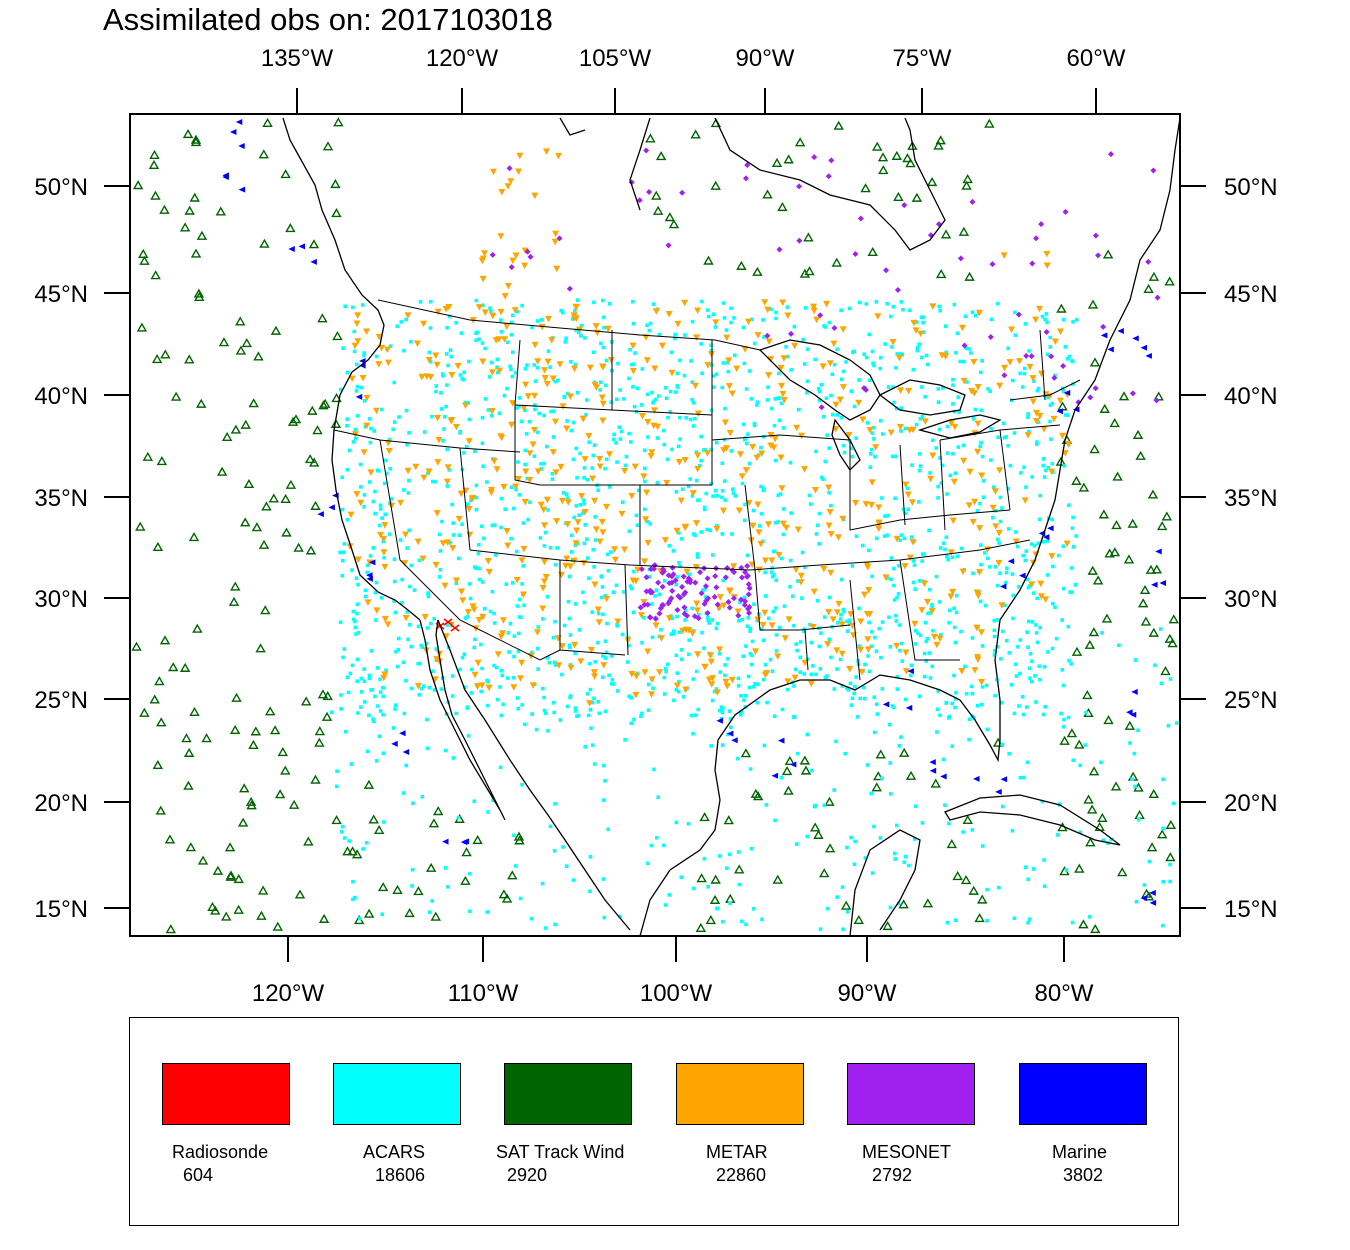  Describe the element at coordinates (226, 1094) in the screenshot. I see `legend-swatch-radiosonde` at that location.